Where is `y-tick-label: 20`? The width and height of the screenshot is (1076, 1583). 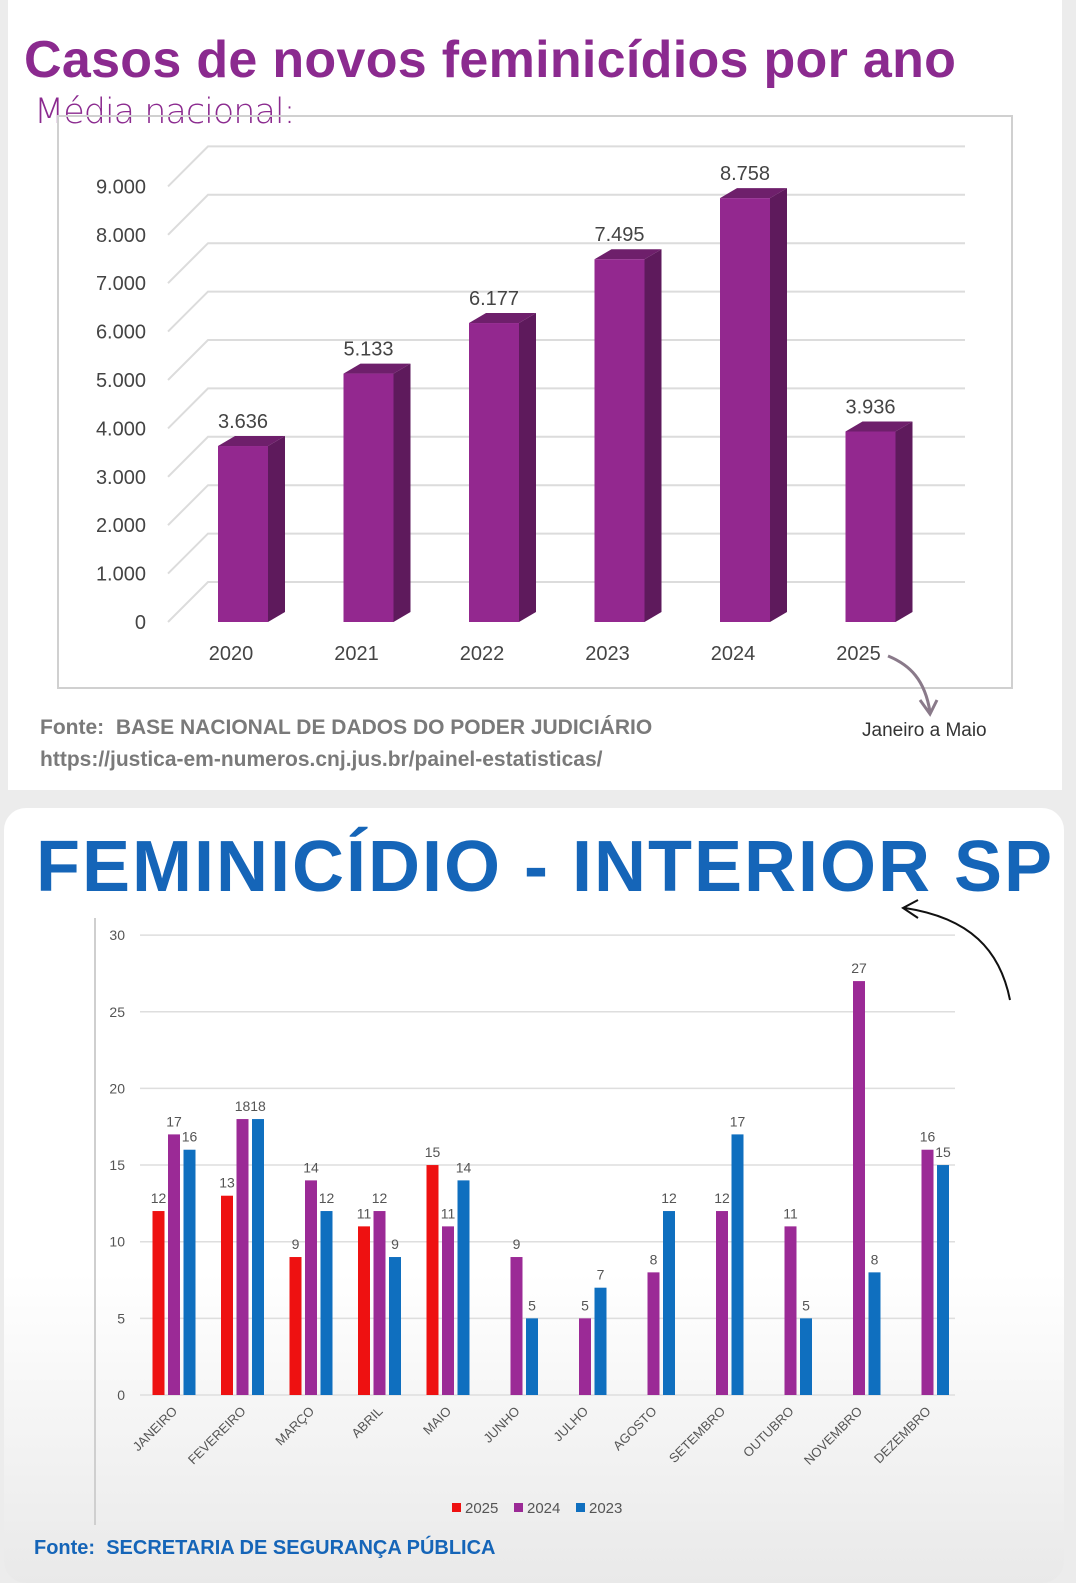
y-tick-label: 20 is located at coordinates (117, 1088).